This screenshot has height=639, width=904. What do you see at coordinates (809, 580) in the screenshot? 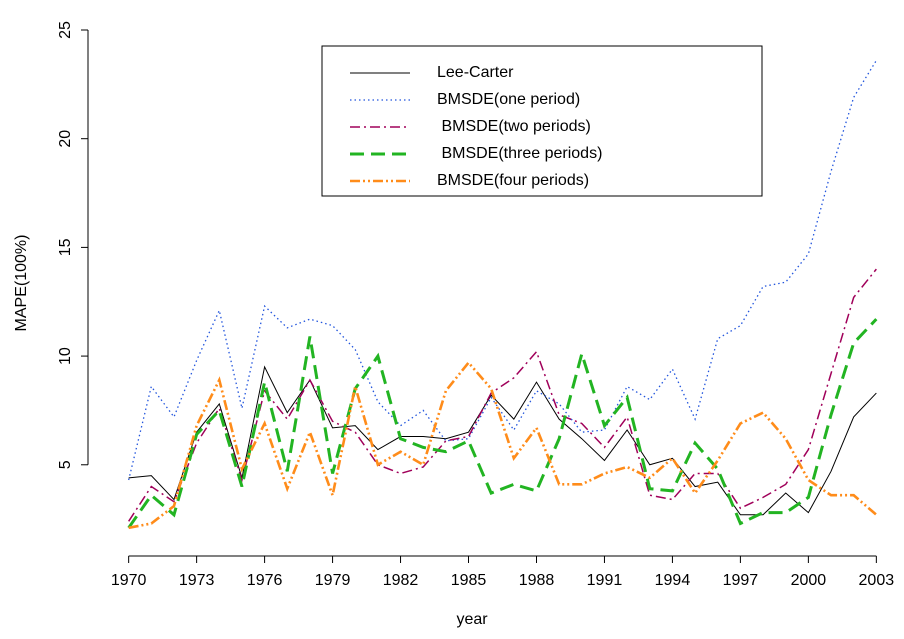
I see `x-tick-label: 2000` at bounding box center [809, 580].